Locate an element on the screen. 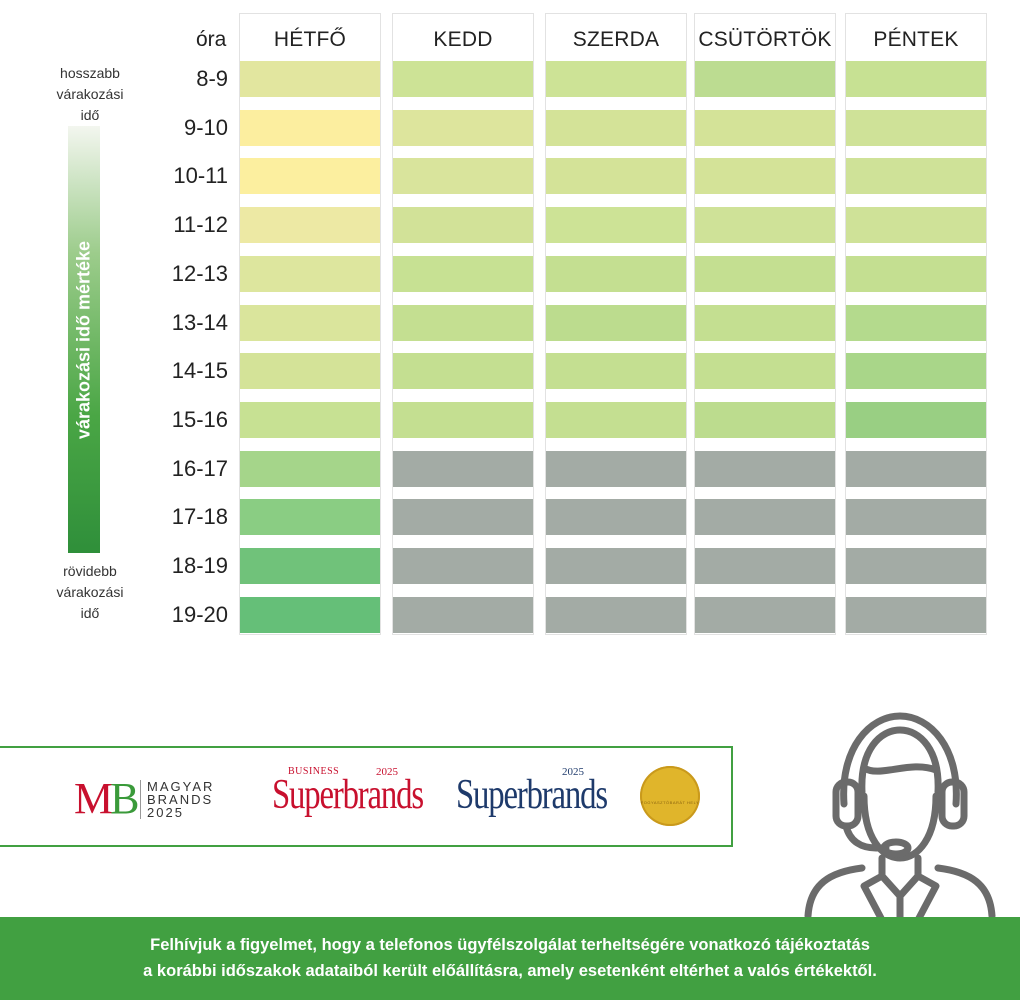  hour-label: 16-17 is located at coordinates (199, 468).